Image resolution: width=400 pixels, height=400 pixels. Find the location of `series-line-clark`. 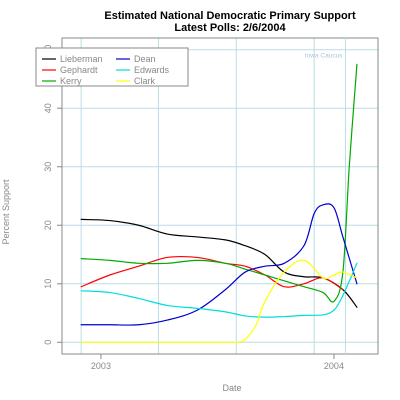

series-line-clark is located at coordinates (219, 301).